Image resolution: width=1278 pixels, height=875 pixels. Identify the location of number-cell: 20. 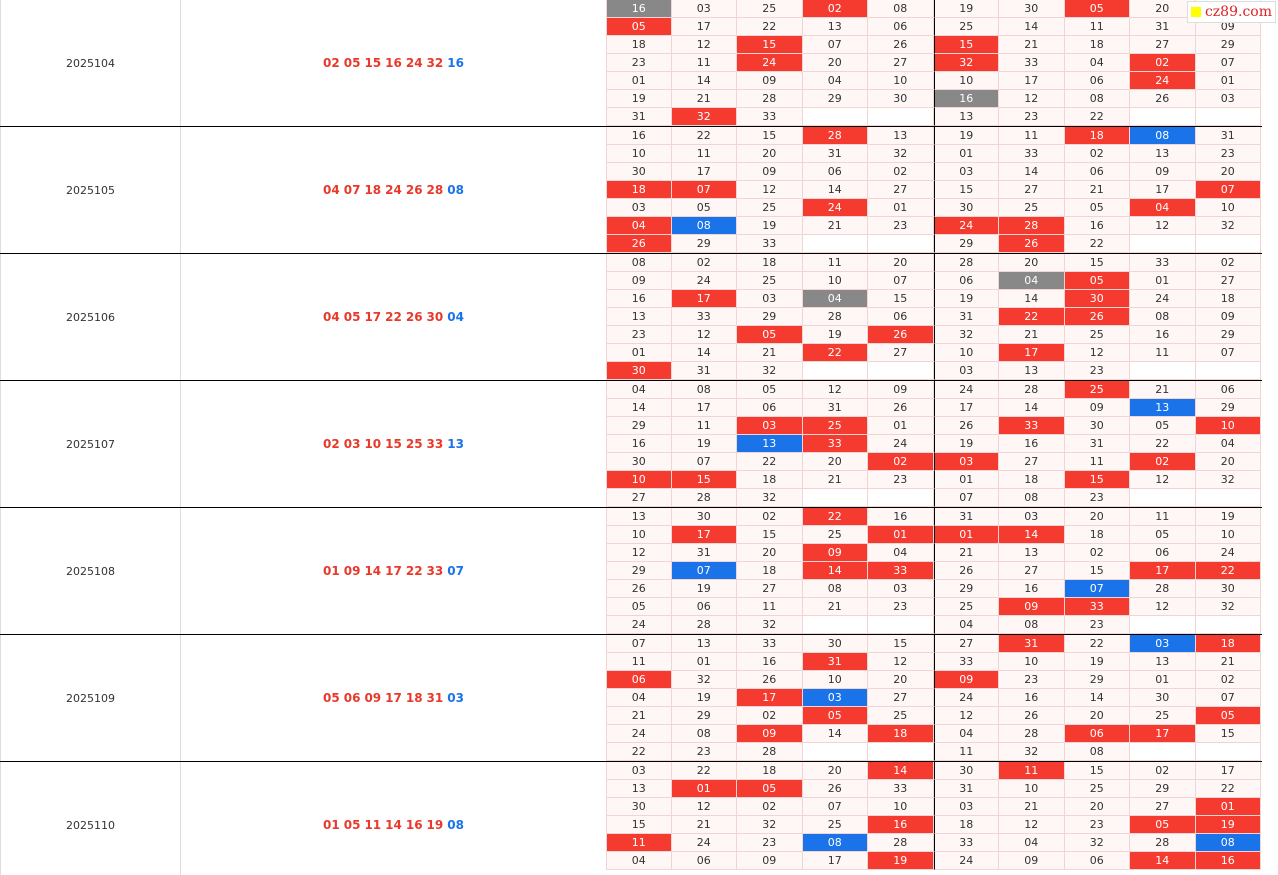
(770, 154).